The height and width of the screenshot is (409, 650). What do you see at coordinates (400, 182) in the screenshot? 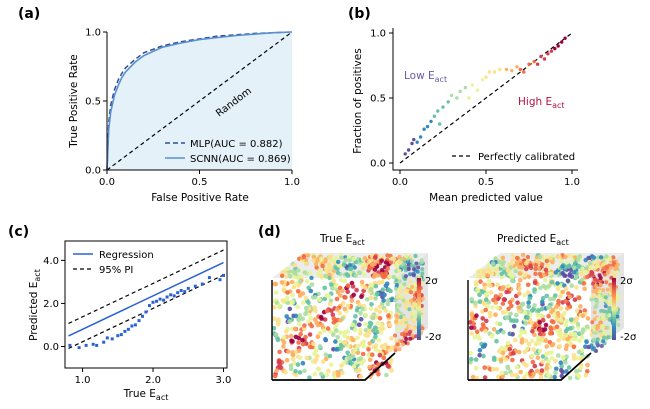
I see `x-tick-label-b: 0.0` at bounding box center [400, 182].